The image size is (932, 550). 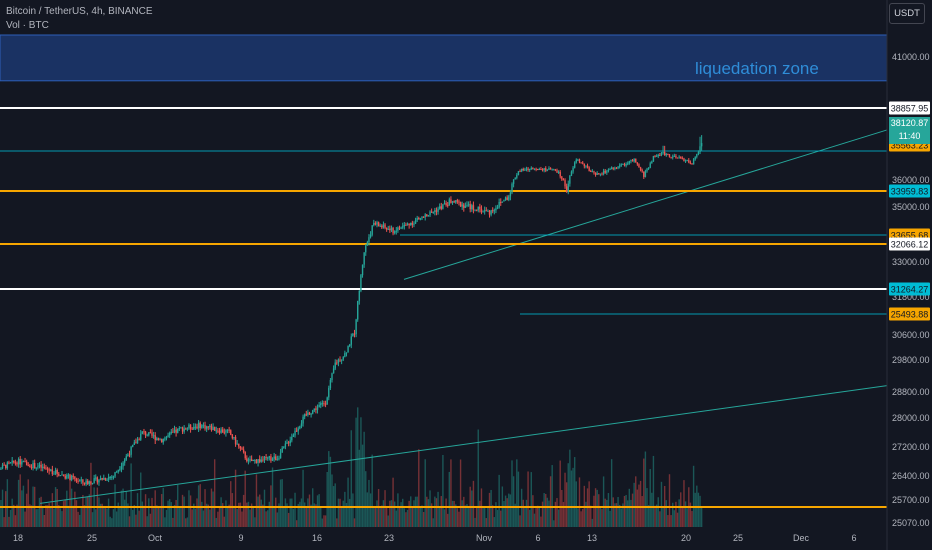 I want to click on symbol-legend: Bitcoin / TetherUS, 4h, BINANCE, so click(x=79, y=11).